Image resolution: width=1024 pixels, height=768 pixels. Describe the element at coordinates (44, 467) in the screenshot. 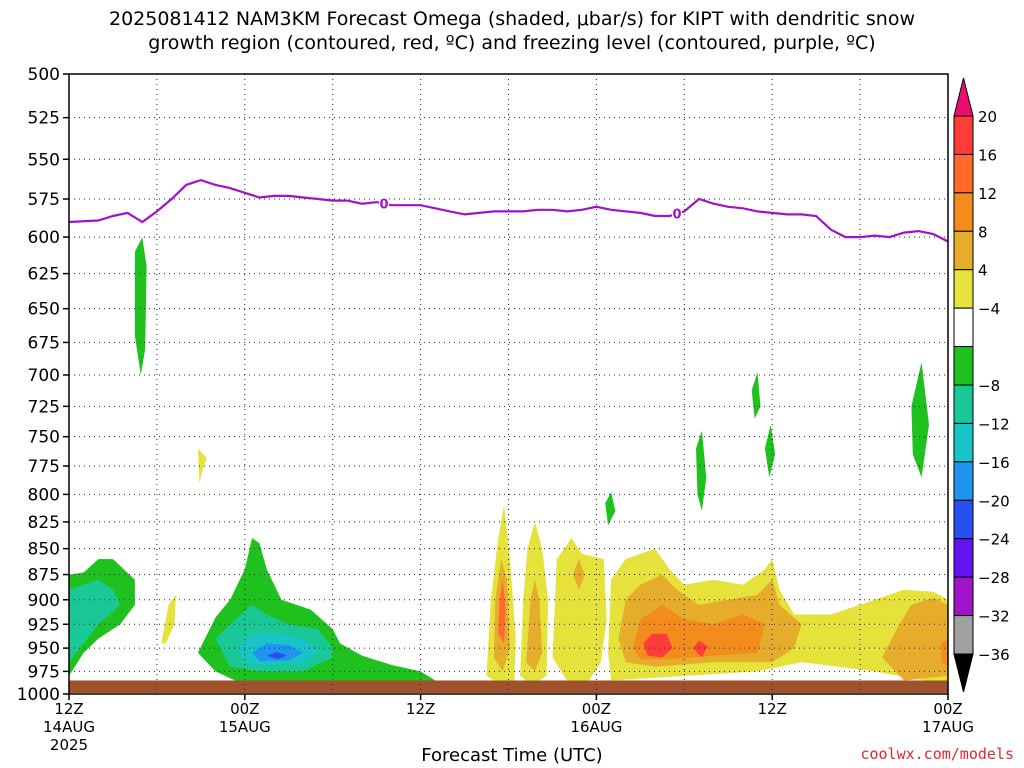

I see `y-tick-label-775: 775` at that location.